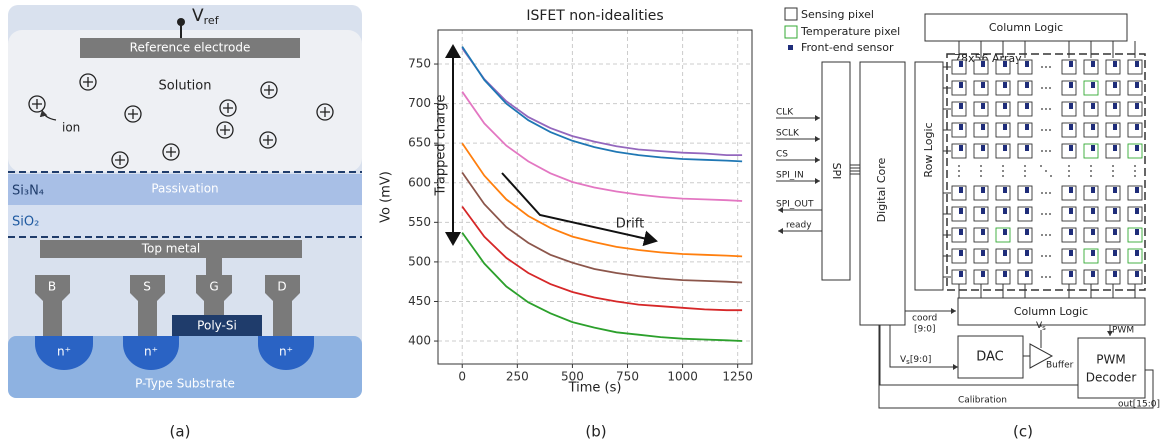  What do you see at coordinates (682, 377) in the screenshot?
I see `x-tick-label: 1000` at bounding box center [682, 377].